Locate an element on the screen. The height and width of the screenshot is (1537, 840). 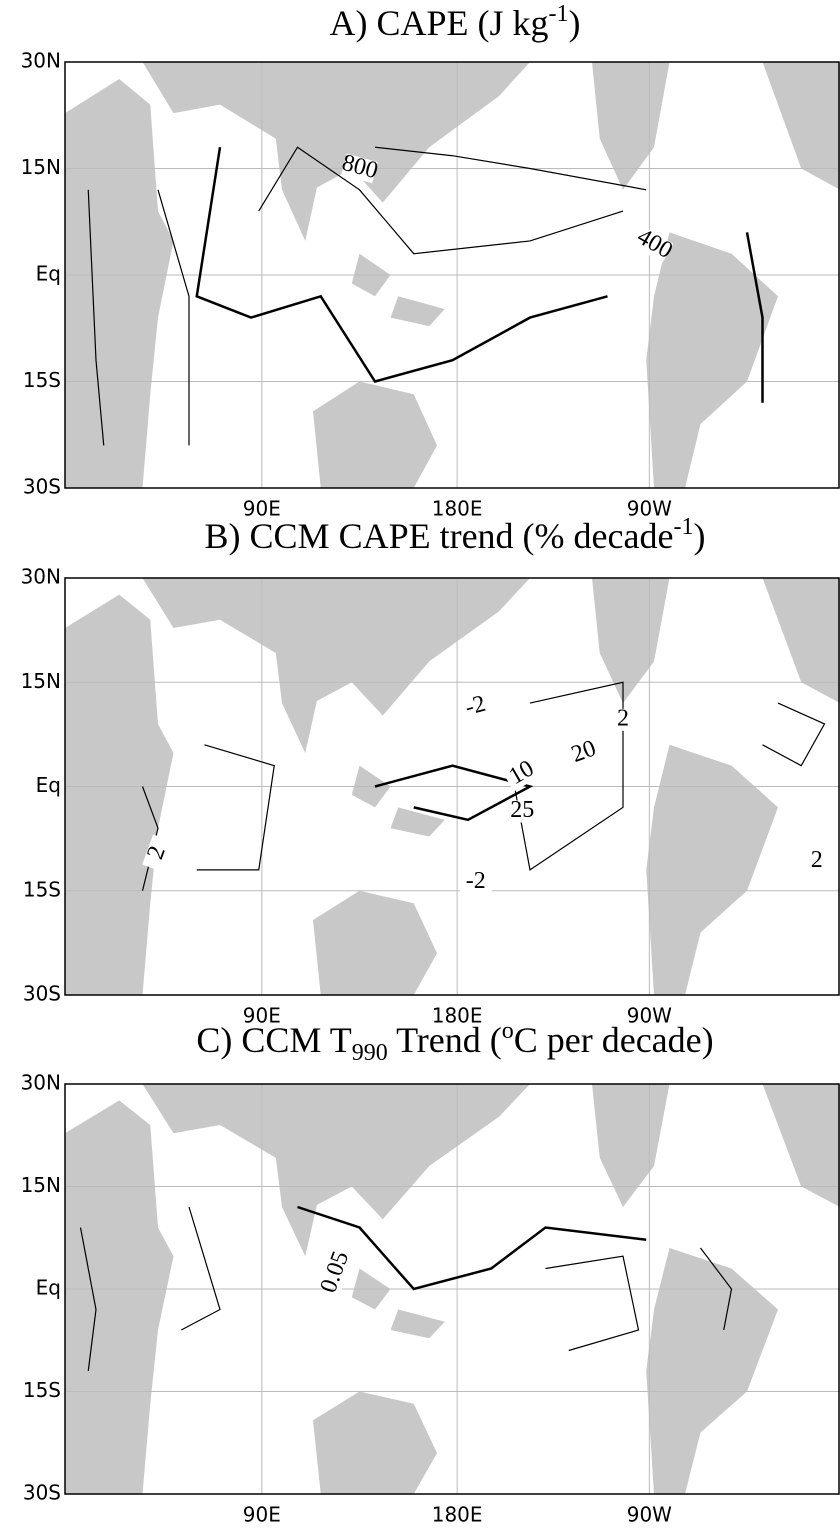
contour-label: 25 is located at coordinates (522, 810).